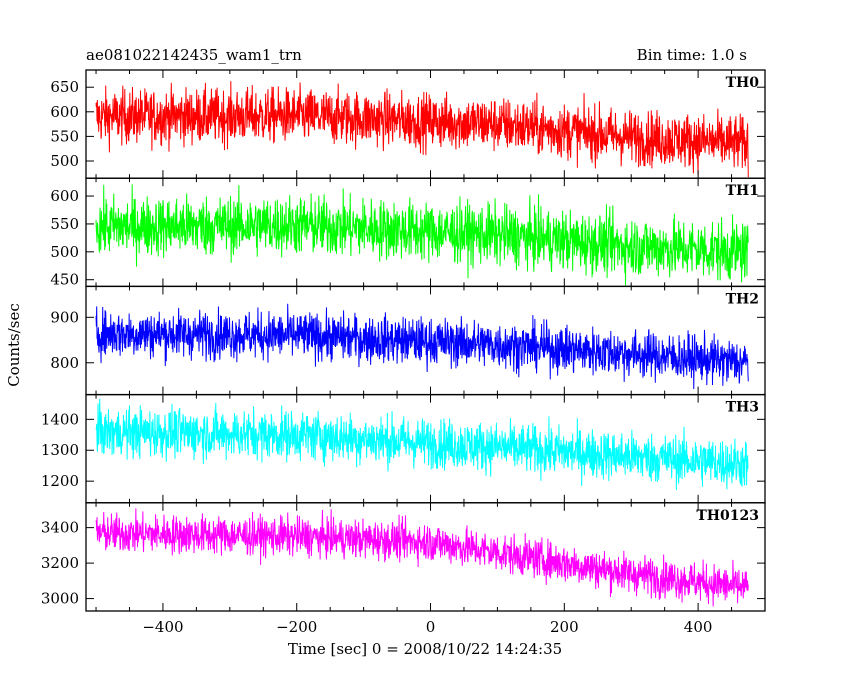 This screenshot has width=850, height=680. I want to click on panel-frame, so click(425, 557).